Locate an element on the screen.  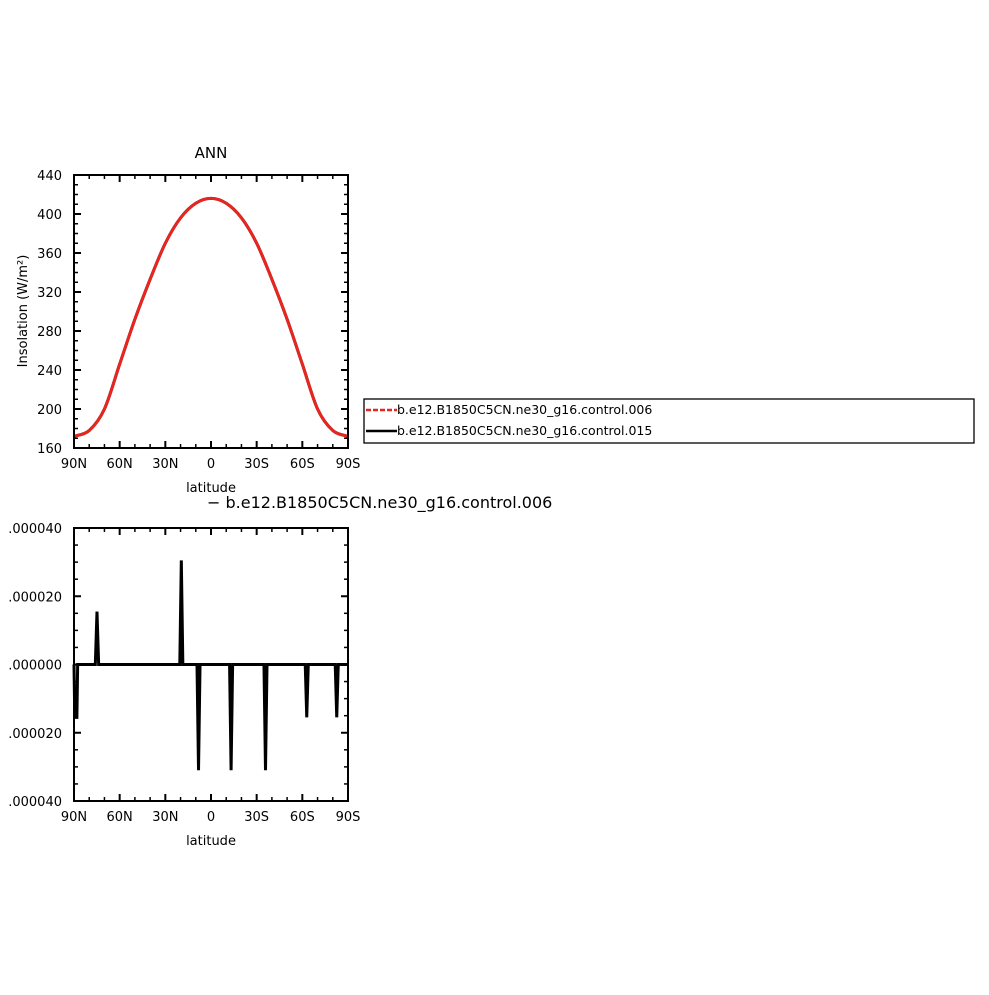
bottom-series is located at coordinates (210, 665).